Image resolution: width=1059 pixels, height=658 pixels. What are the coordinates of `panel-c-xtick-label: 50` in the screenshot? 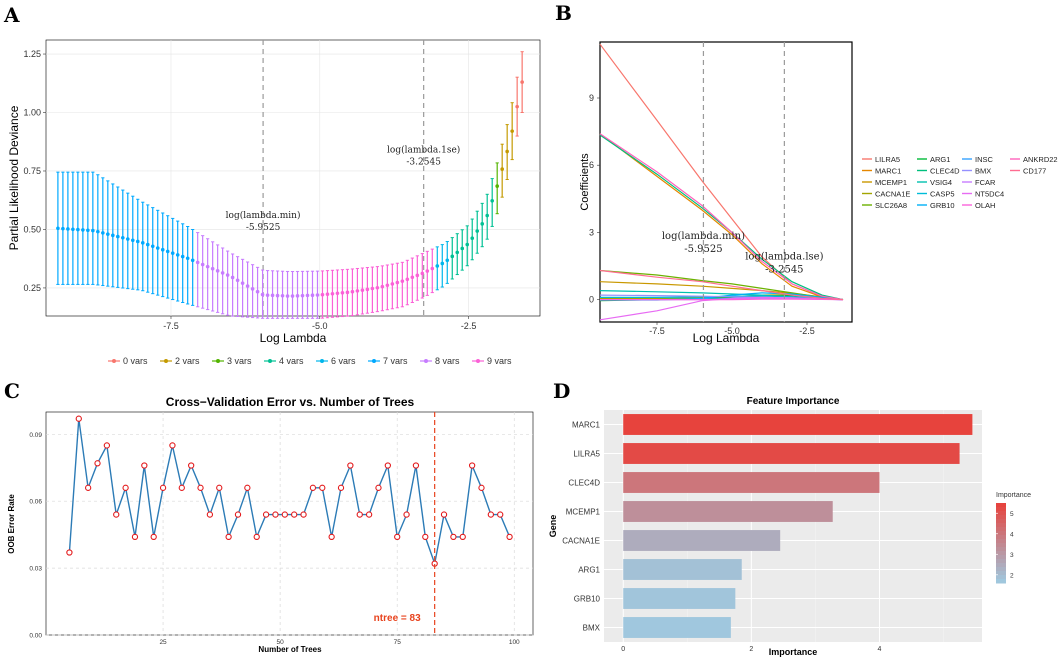 It's located at (281, 642).